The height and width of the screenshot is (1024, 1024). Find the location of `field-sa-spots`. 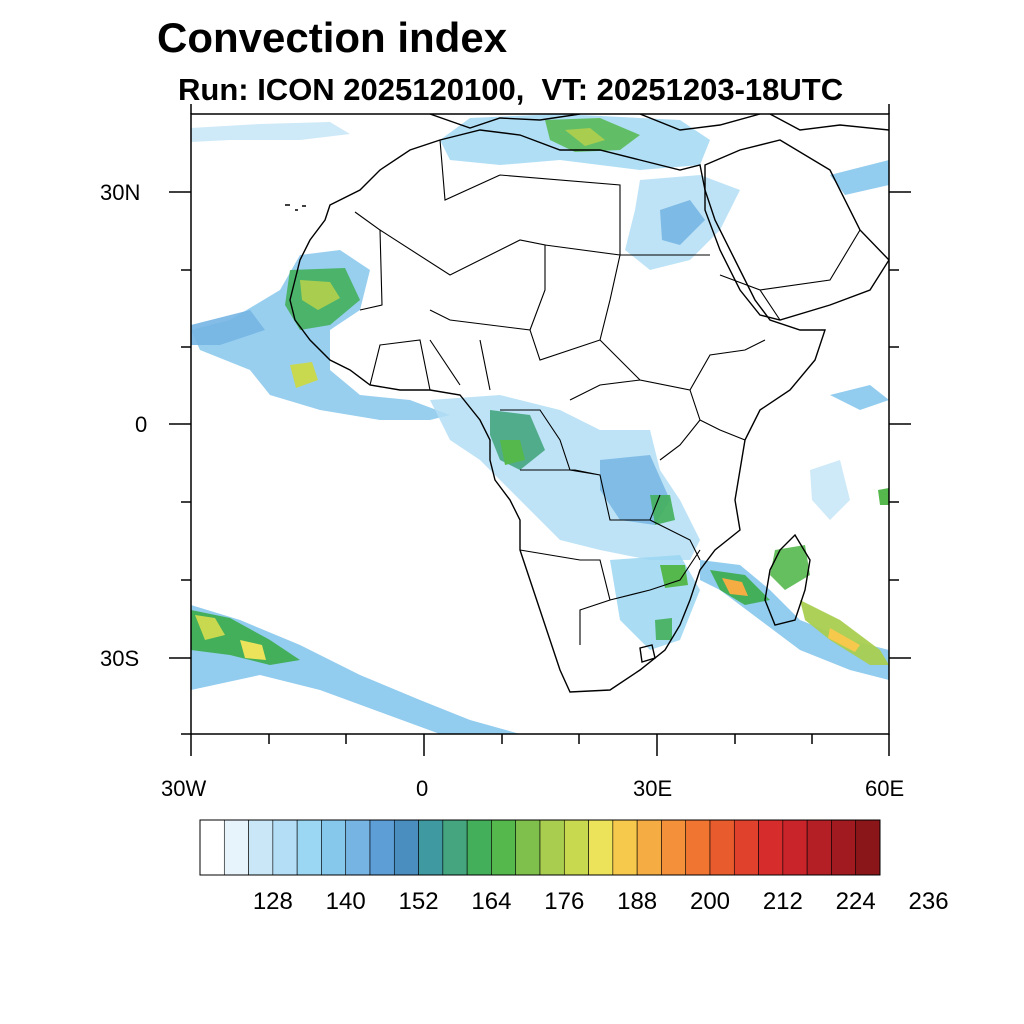

field-sa-spots is located at coordinates (674, 576).